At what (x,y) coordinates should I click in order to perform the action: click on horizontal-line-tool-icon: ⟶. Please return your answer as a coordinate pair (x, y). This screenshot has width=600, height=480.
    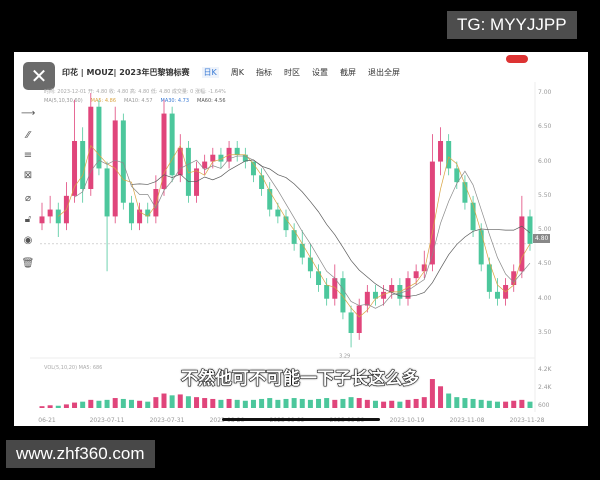
    Looking at the image, I should click on (28, 113).